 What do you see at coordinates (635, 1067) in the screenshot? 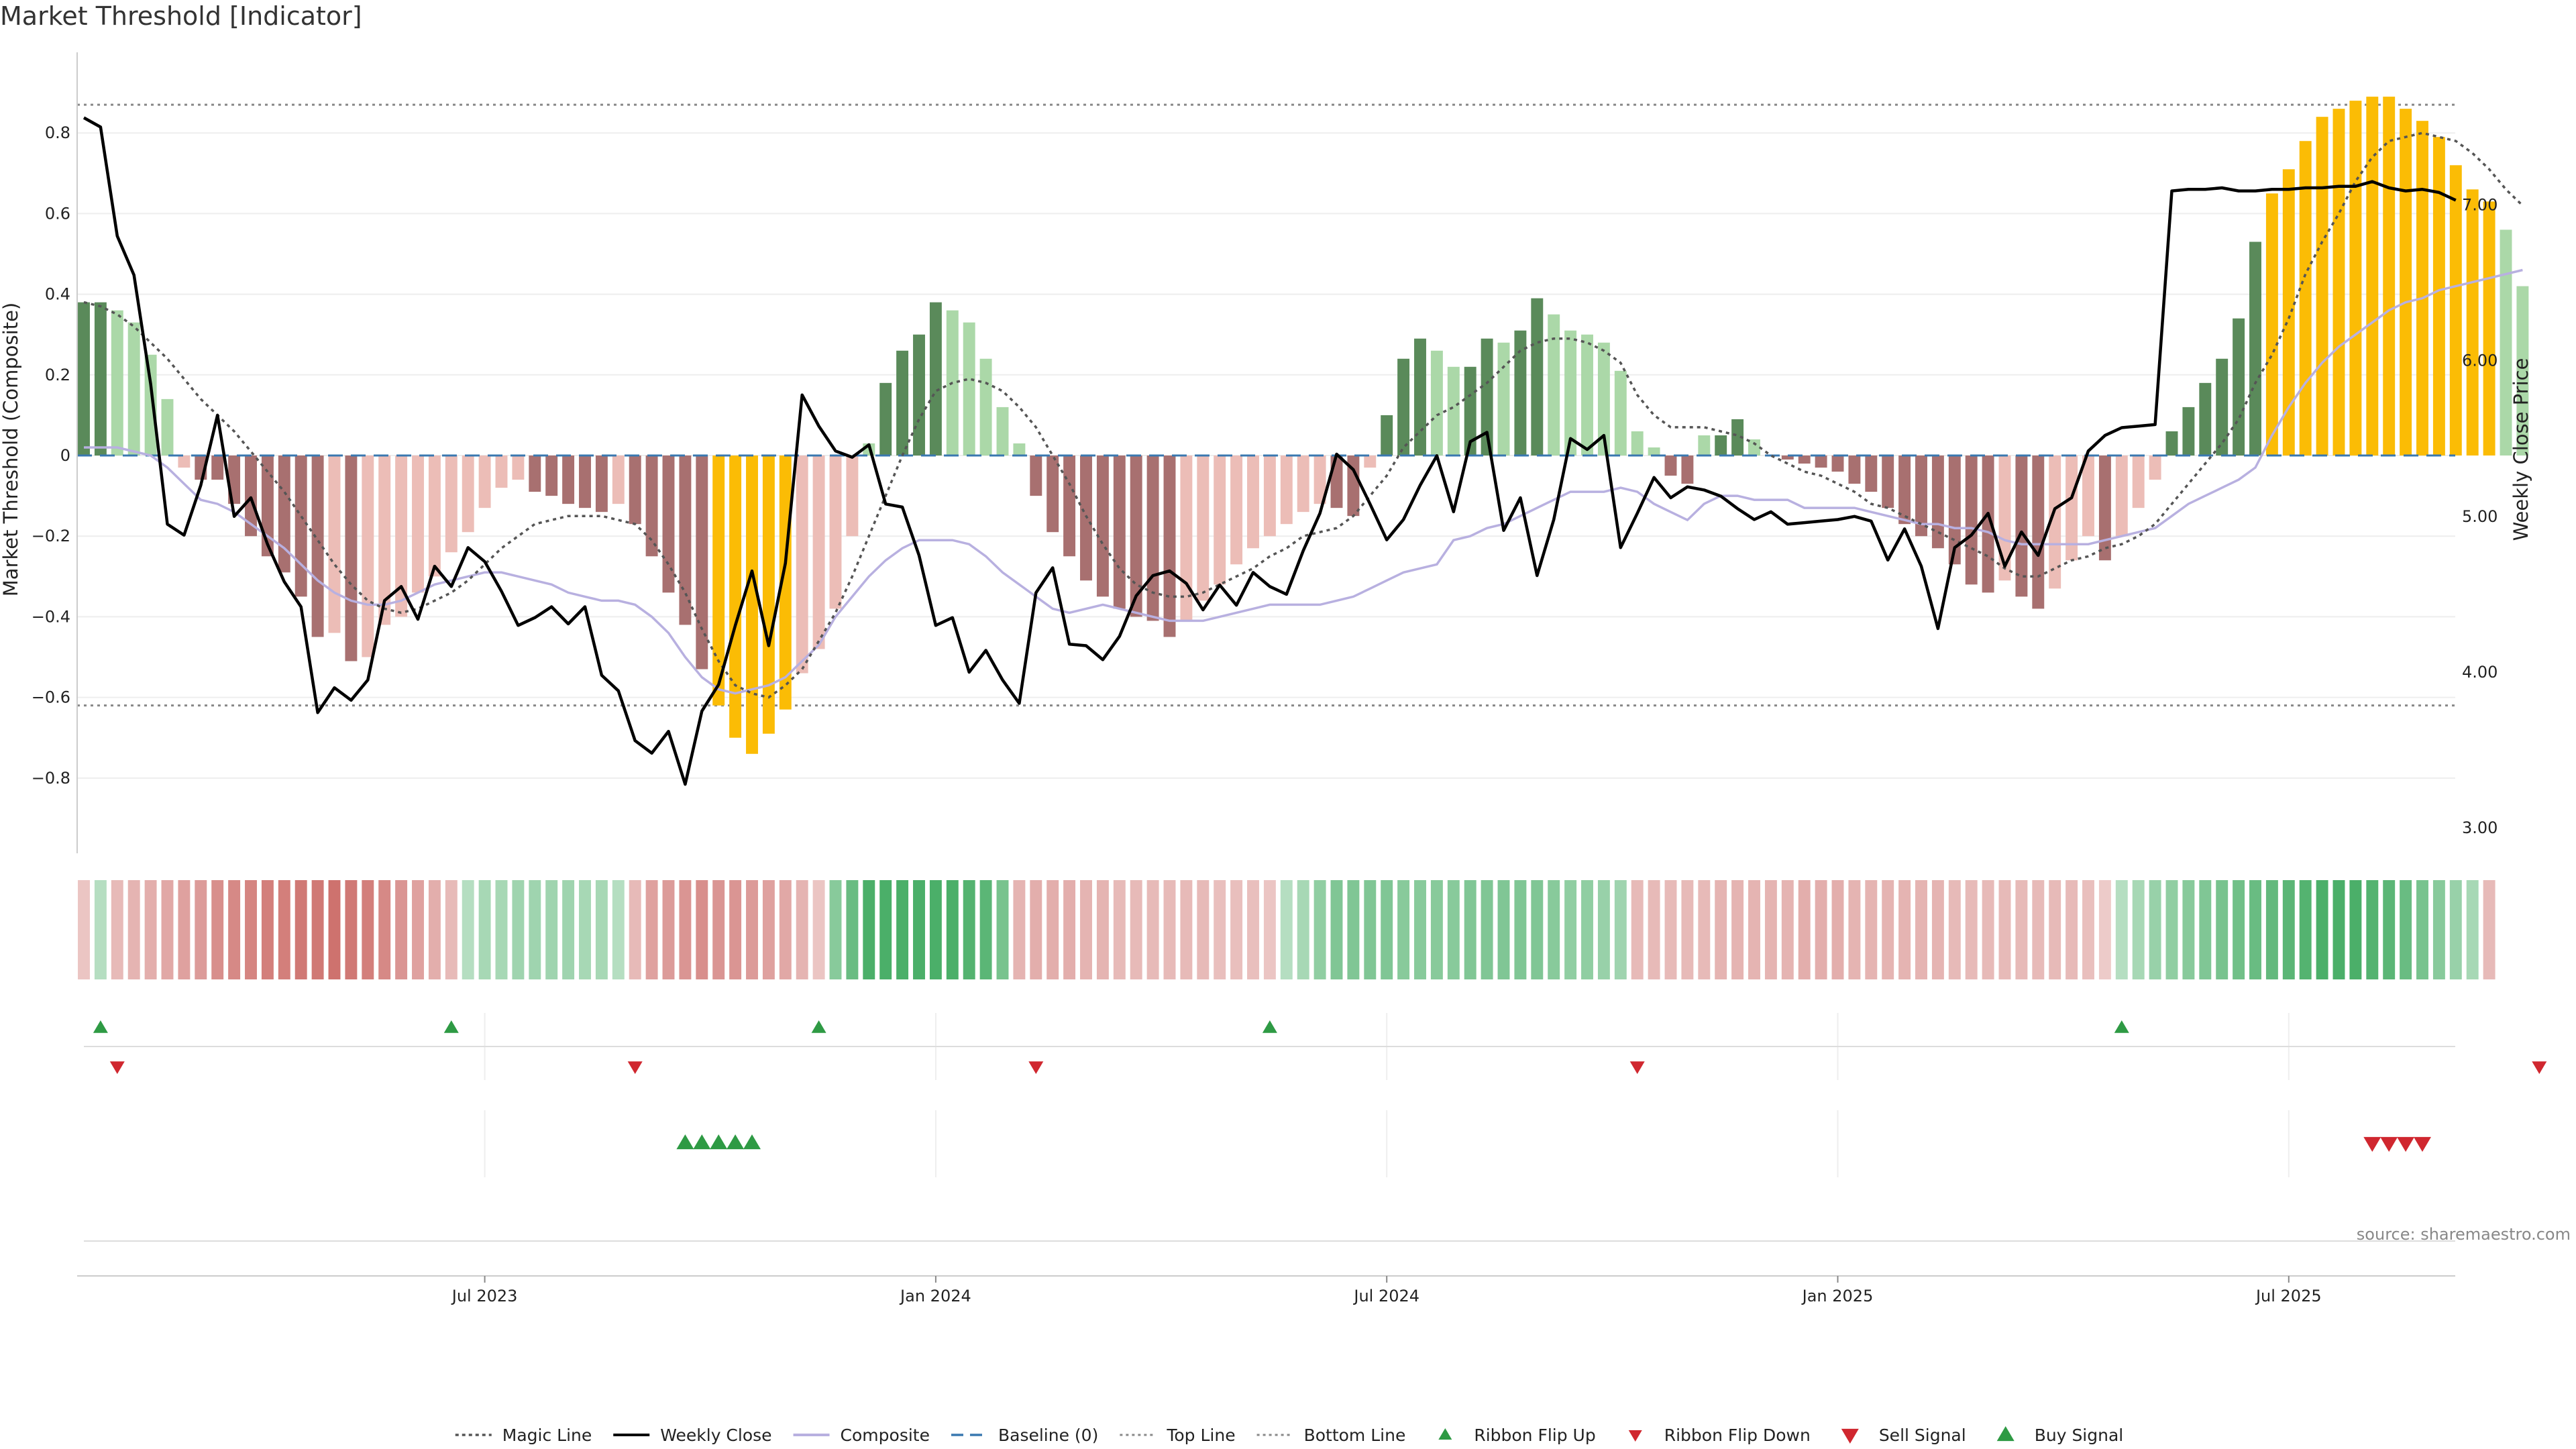
I see `ribbon-flip-down-marker` at bounding box center [635, 1067].